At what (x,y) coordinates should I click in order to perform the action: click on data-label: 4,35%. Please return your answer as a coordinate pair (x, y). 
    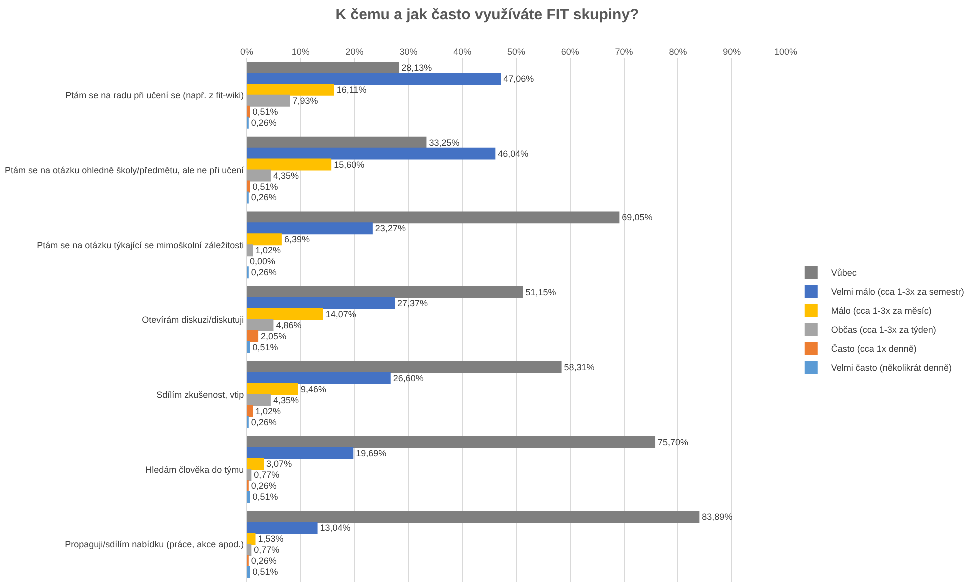
    Looking at the image, I should click on (286, 400).